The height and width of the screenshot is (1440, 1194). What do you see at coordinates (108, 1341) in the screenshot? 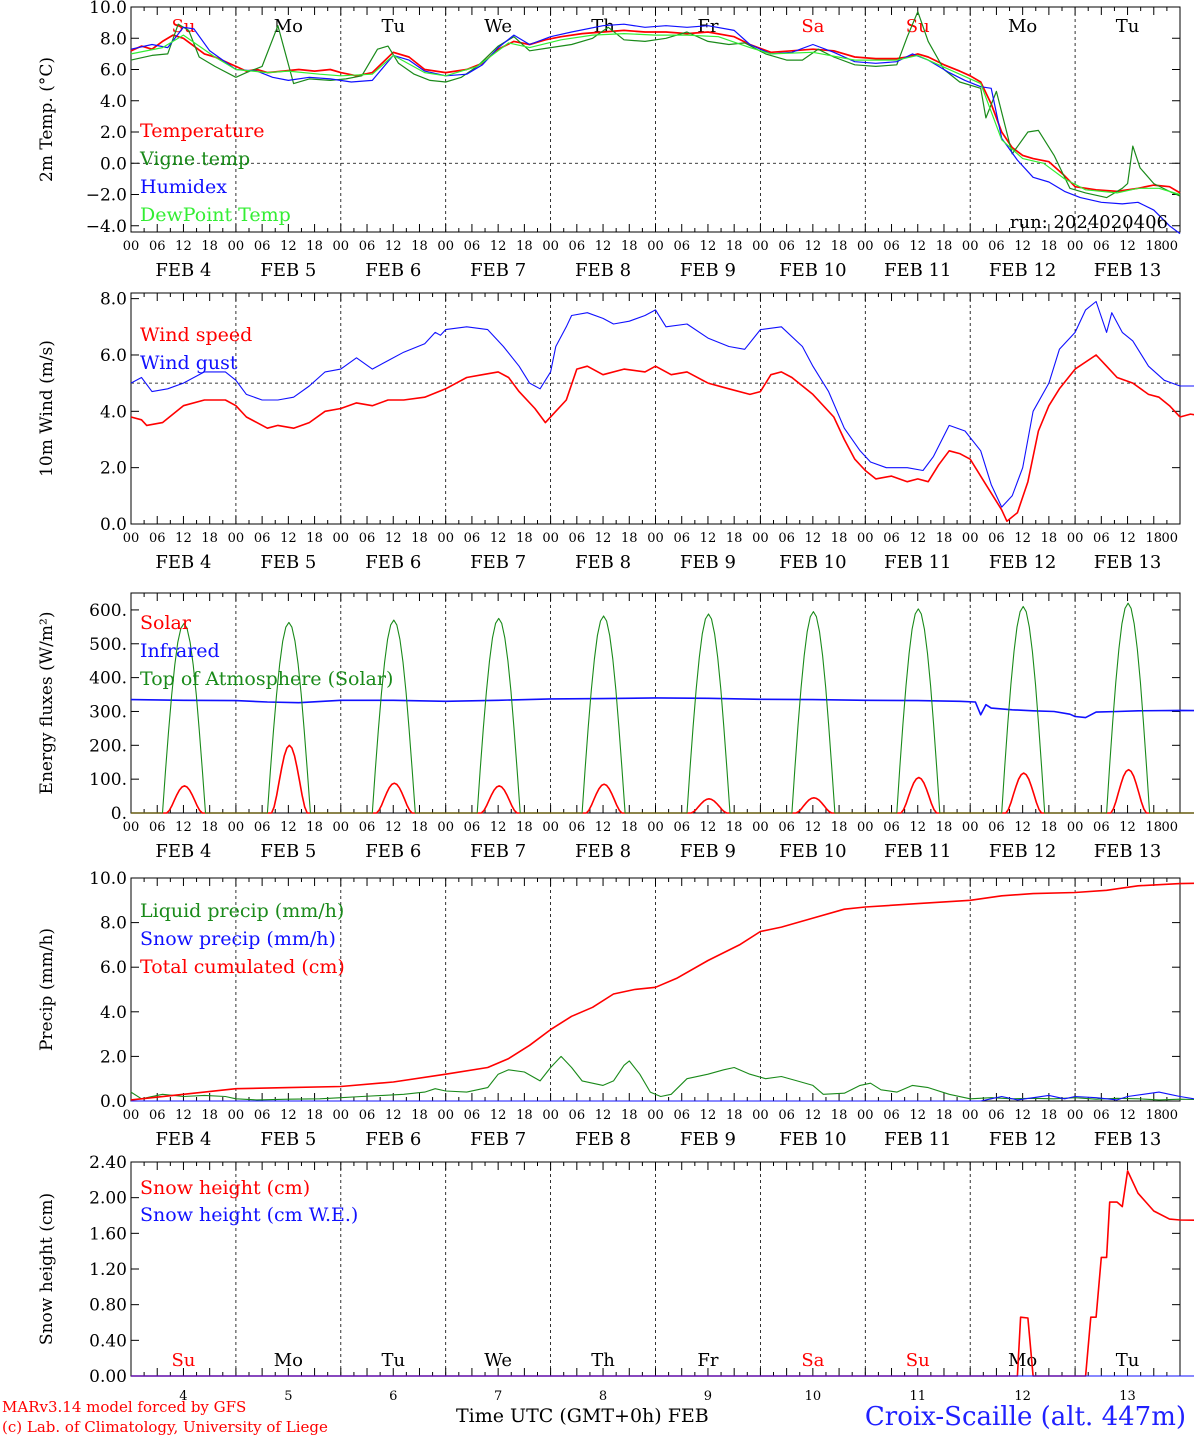
I see `y-tick-label: 0.40` at bounding box center [108, 1341].